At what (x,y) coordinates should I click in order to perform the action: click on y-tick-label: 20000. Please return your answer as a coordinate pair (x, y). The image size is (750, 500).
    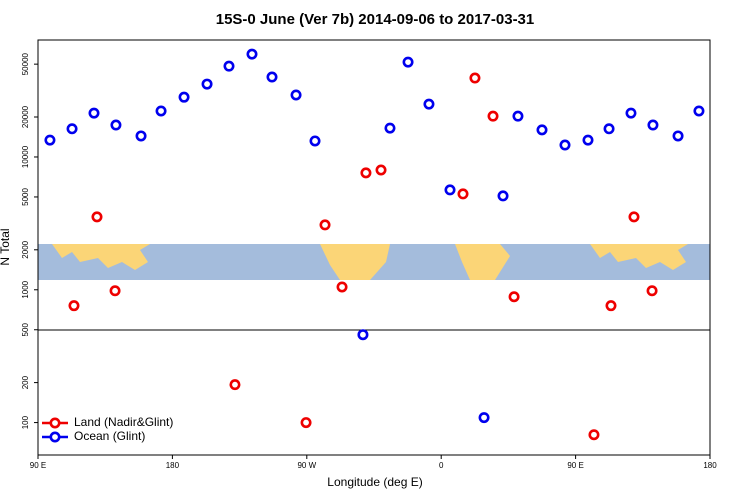
    Looking at the image, I should click on (25, 116).